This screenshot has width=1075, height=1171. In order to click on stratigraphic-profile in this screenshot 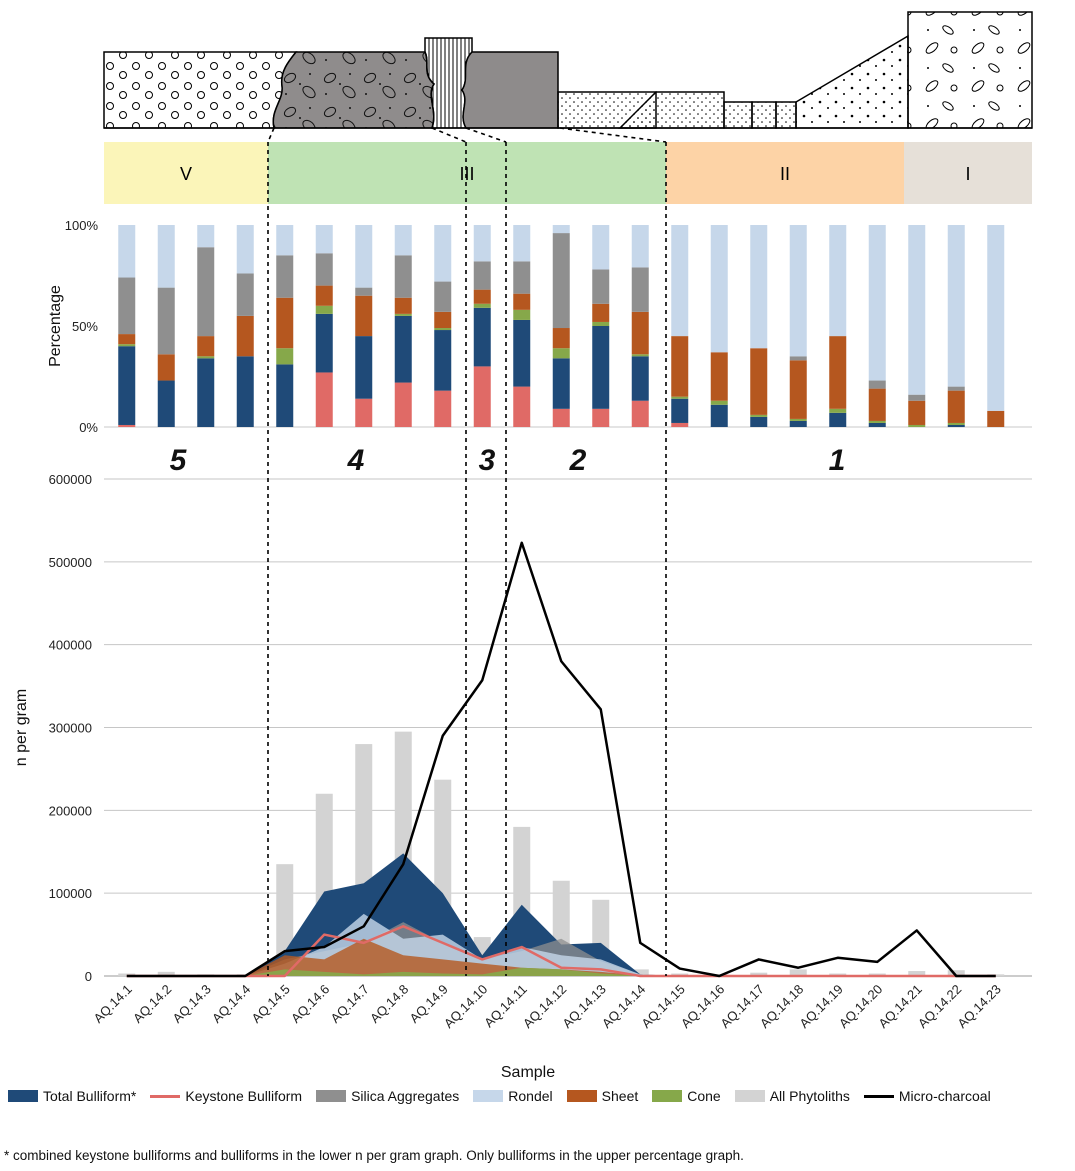, I will do `click(568, 70)`.